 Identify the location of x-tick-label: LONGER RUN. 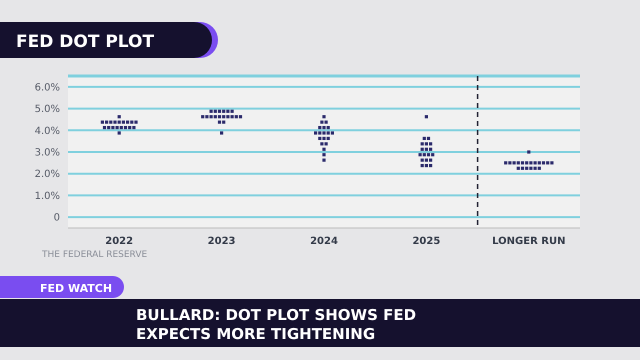
(529, 241).